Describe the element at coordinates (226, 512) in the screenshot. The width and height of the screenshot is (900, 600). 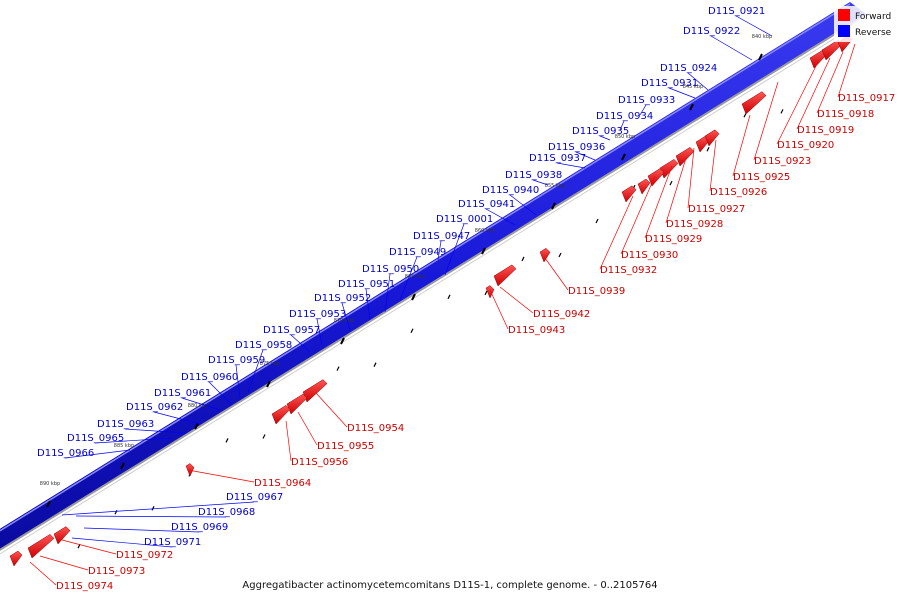
I see `reverse-gene-label: D11S_0968` at that location.